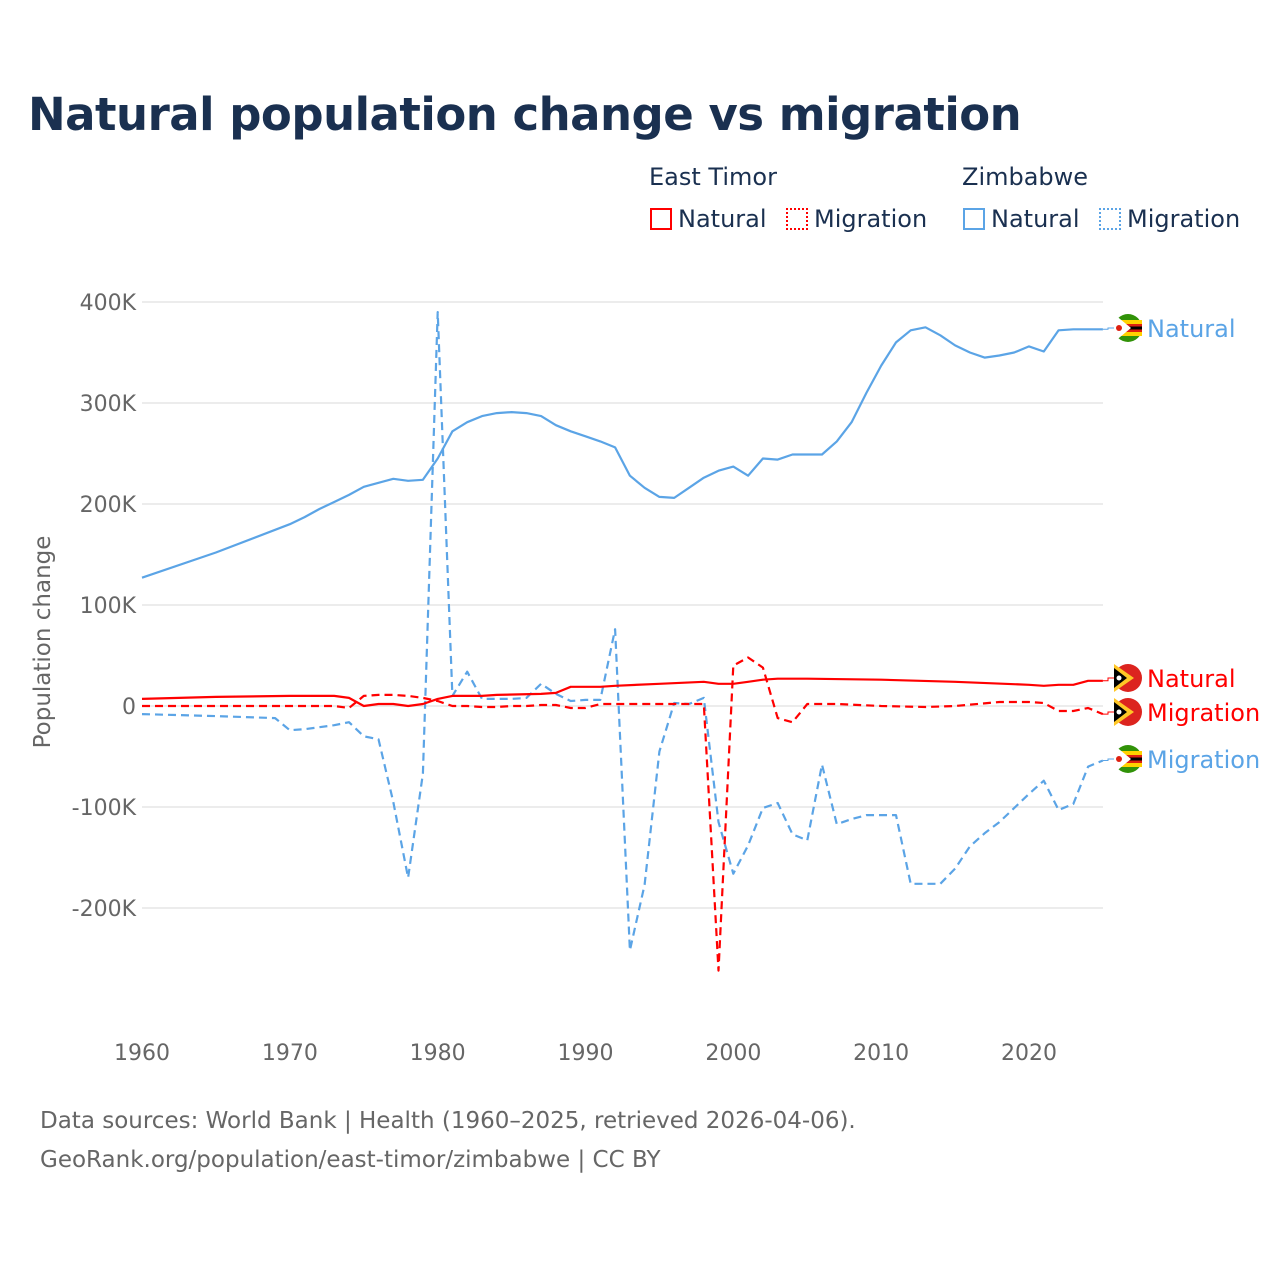 The width and height of the screenshot is (1280, 1280). Describe the element at coordinates (108, 606) in the screenshot. I see `y-tick-label: 100K` at that location.